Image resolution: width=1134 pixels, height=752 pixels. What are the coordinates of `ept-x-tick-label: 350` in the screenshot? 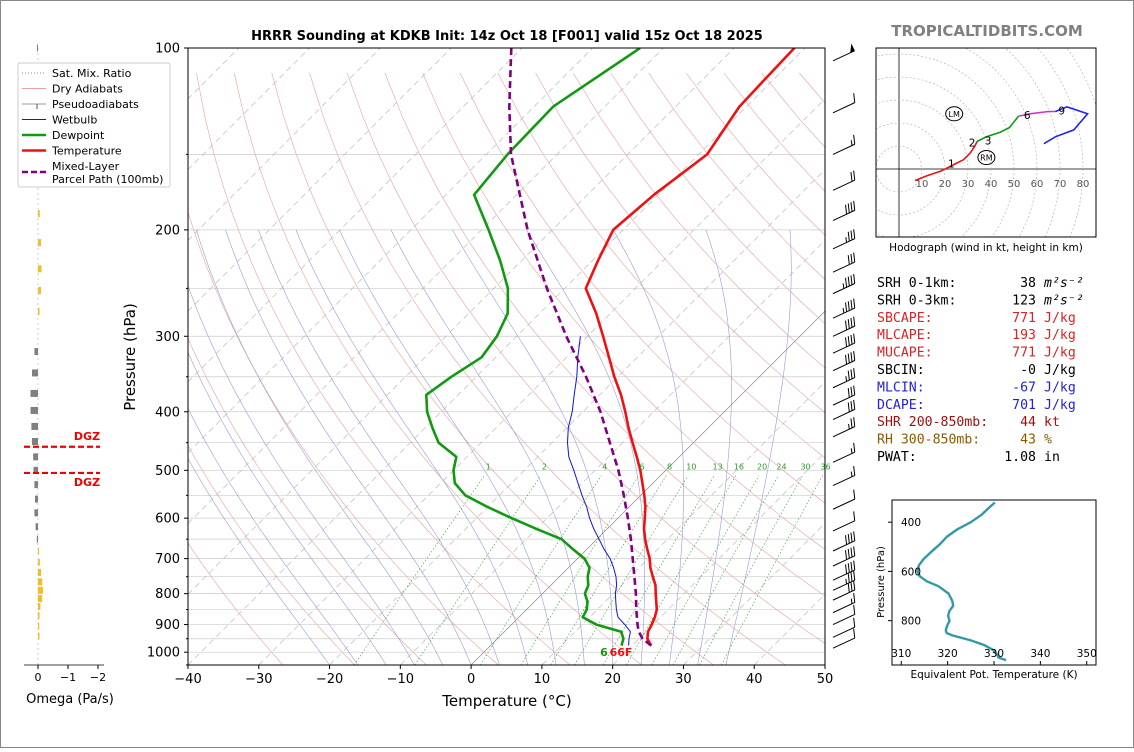 It's located at (1087, 654).